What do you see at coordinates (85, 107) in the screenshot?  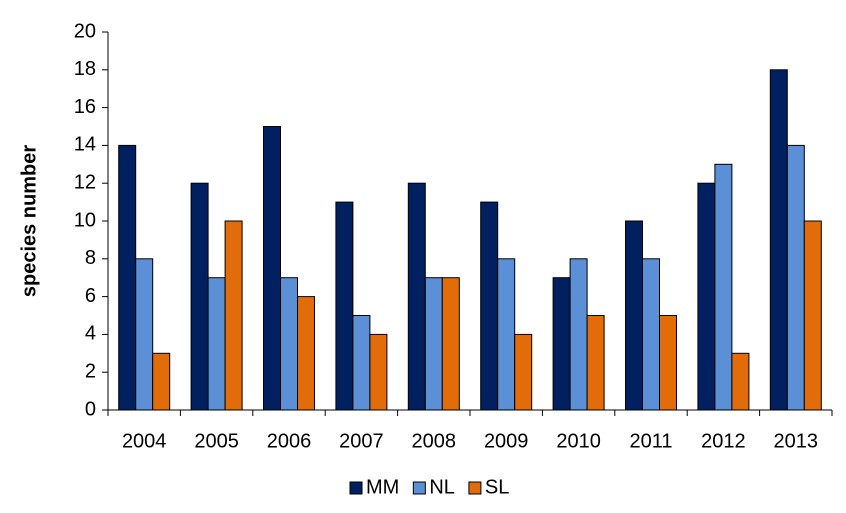 I see `y-tick-label: 16` at bounding box center [85, 107].